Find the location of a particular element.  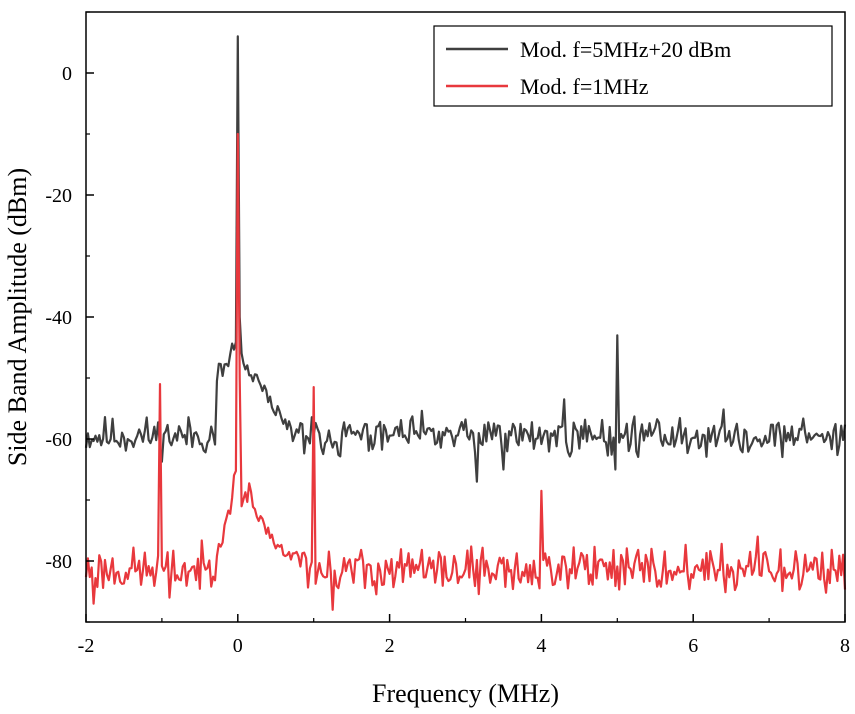

y-tick-label: -60 is located at coordinates (58, 440).